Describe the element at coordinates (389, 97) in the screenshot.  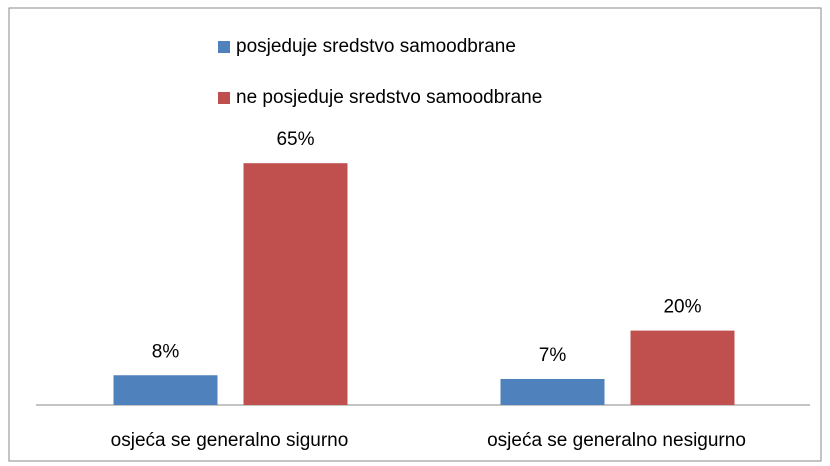
I see `legend-label: ne posjeduje sredstvo samoodbrane` at that location.